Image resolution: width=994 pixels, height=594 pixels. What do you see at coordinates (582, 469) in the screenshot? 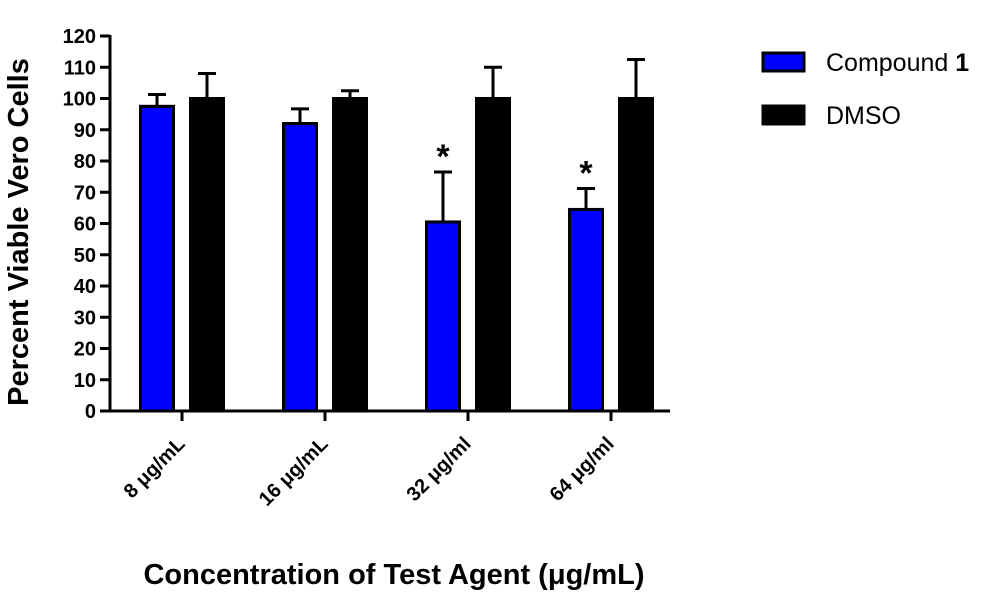
I see `x-tick-label: 64 μg/ml` at bounding box center [582, 469].